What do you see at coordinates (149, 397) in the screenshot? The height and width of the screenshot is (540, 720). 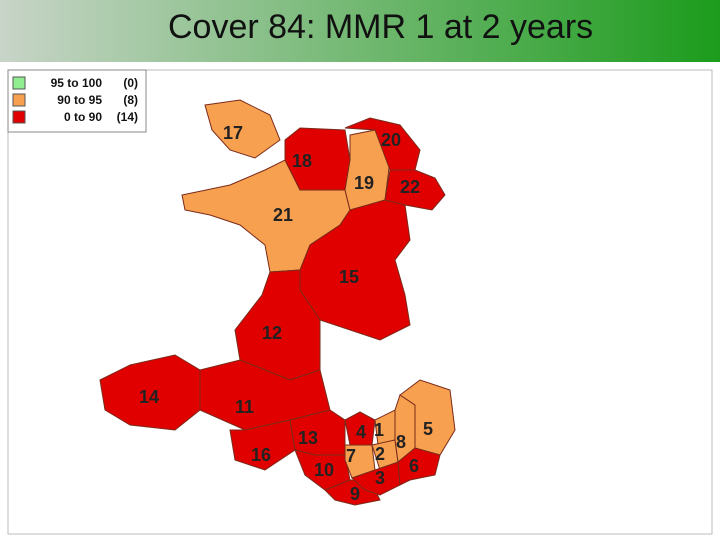 I see `region-label: 14` at bounding box center [149, 397].